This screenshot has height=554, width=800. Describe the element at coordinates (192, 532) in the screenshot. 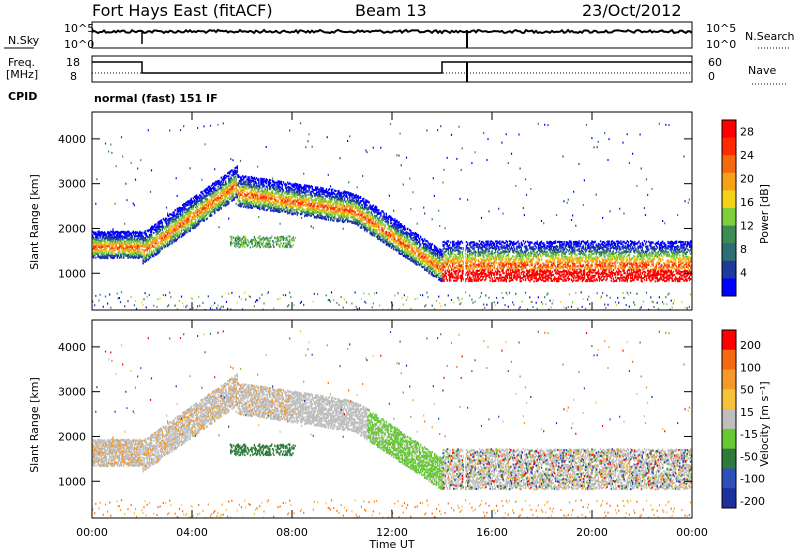

I see `xtick-label: 04:00` at that location.